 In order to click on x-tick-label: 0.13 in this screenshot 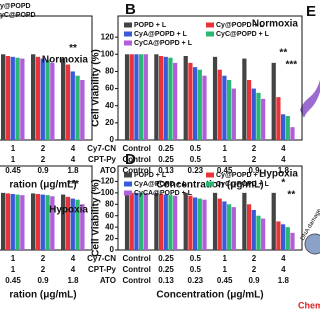, I will do `click(166, 170)`.